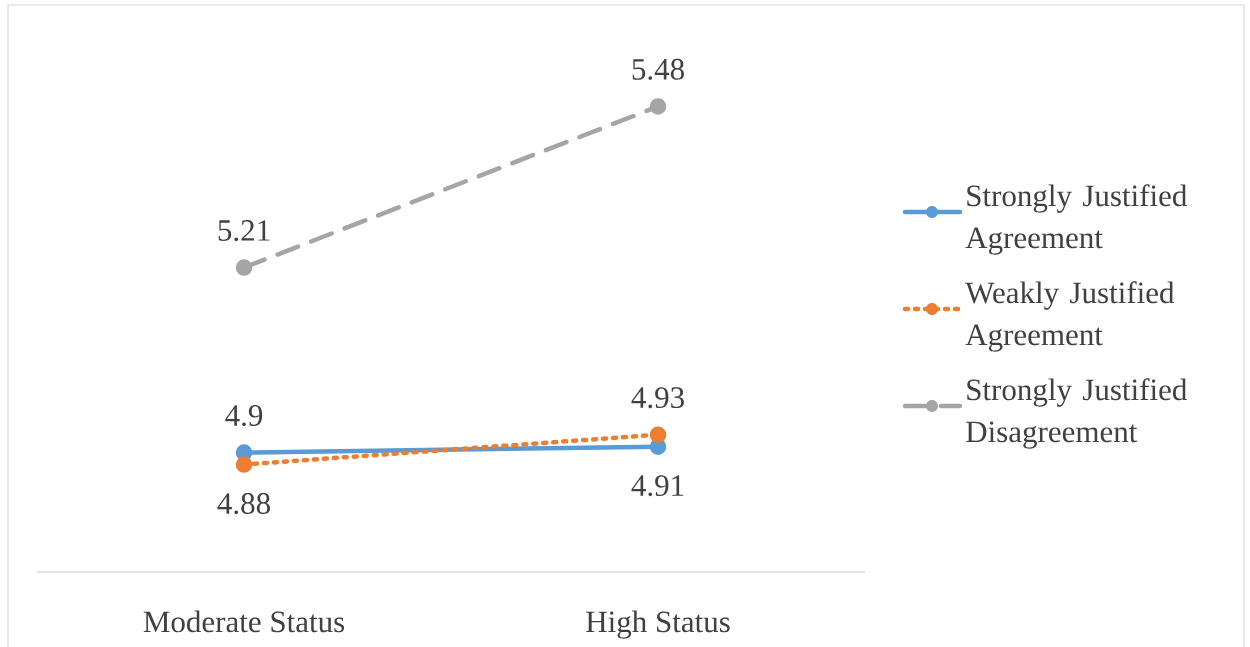 The height and width of the screenshot is (647, 1250). What do you see at coordinates (244, 231) in the screenshot?
I see `data-label: 5.21` at bounding box center [244, 231].